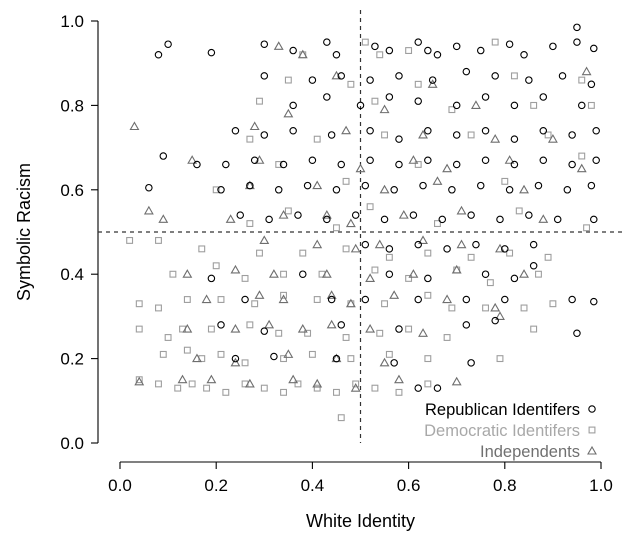 The height and width of the screenshot is (533, 629). What do you see at coordinates (592, 409) in the screenshot?
I see `legend-marker-circle` at bounding box center [592, 409].